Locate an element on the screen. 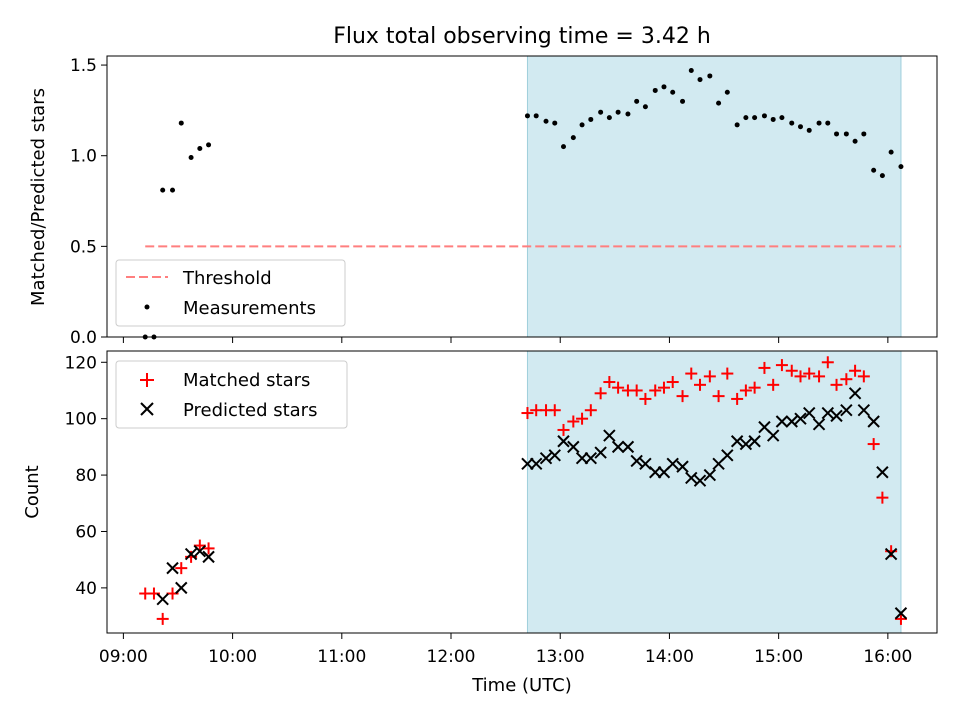 The image size is (960, 720). bottom-xtick-label: 13:00 is located at coordinates (560, 657).